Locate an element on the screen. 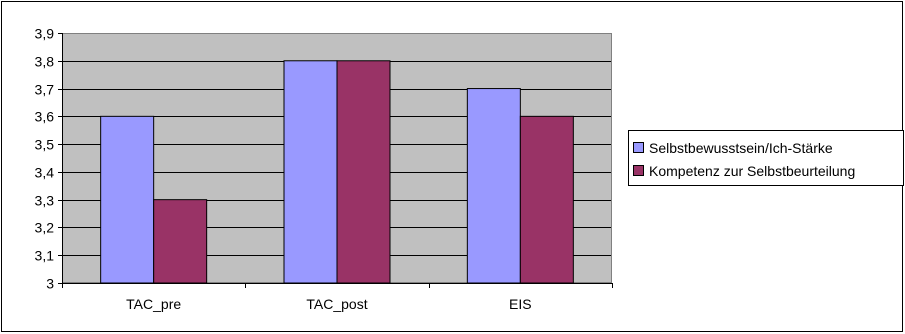 The height and width of the screenshot is (334, 905). y-tick-label: 3,1 is located at coordinates (45, 256).